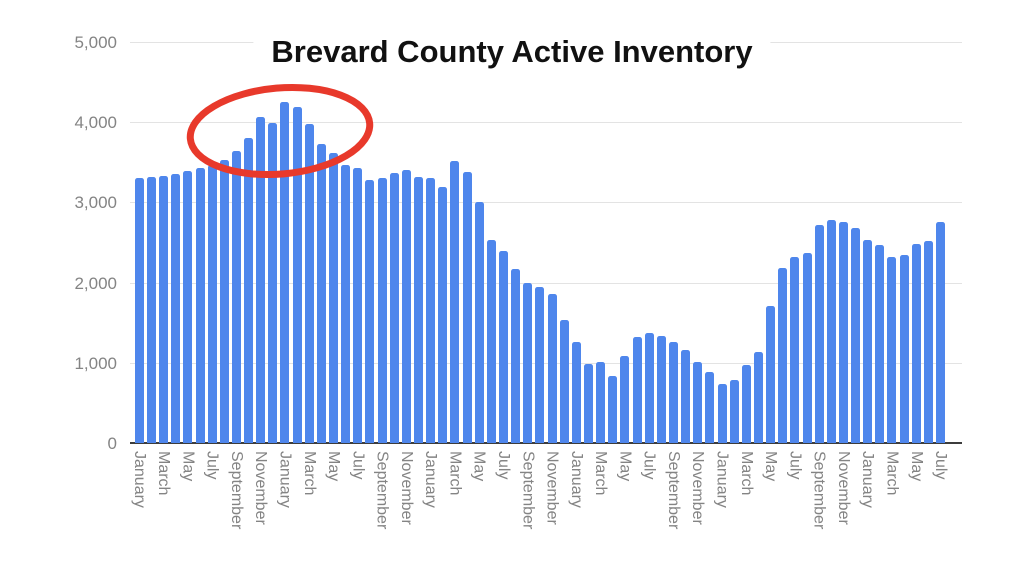  Describe the element at coordinates (546, 443) in the screenshot. I see `x-axis-baseline` at that location.